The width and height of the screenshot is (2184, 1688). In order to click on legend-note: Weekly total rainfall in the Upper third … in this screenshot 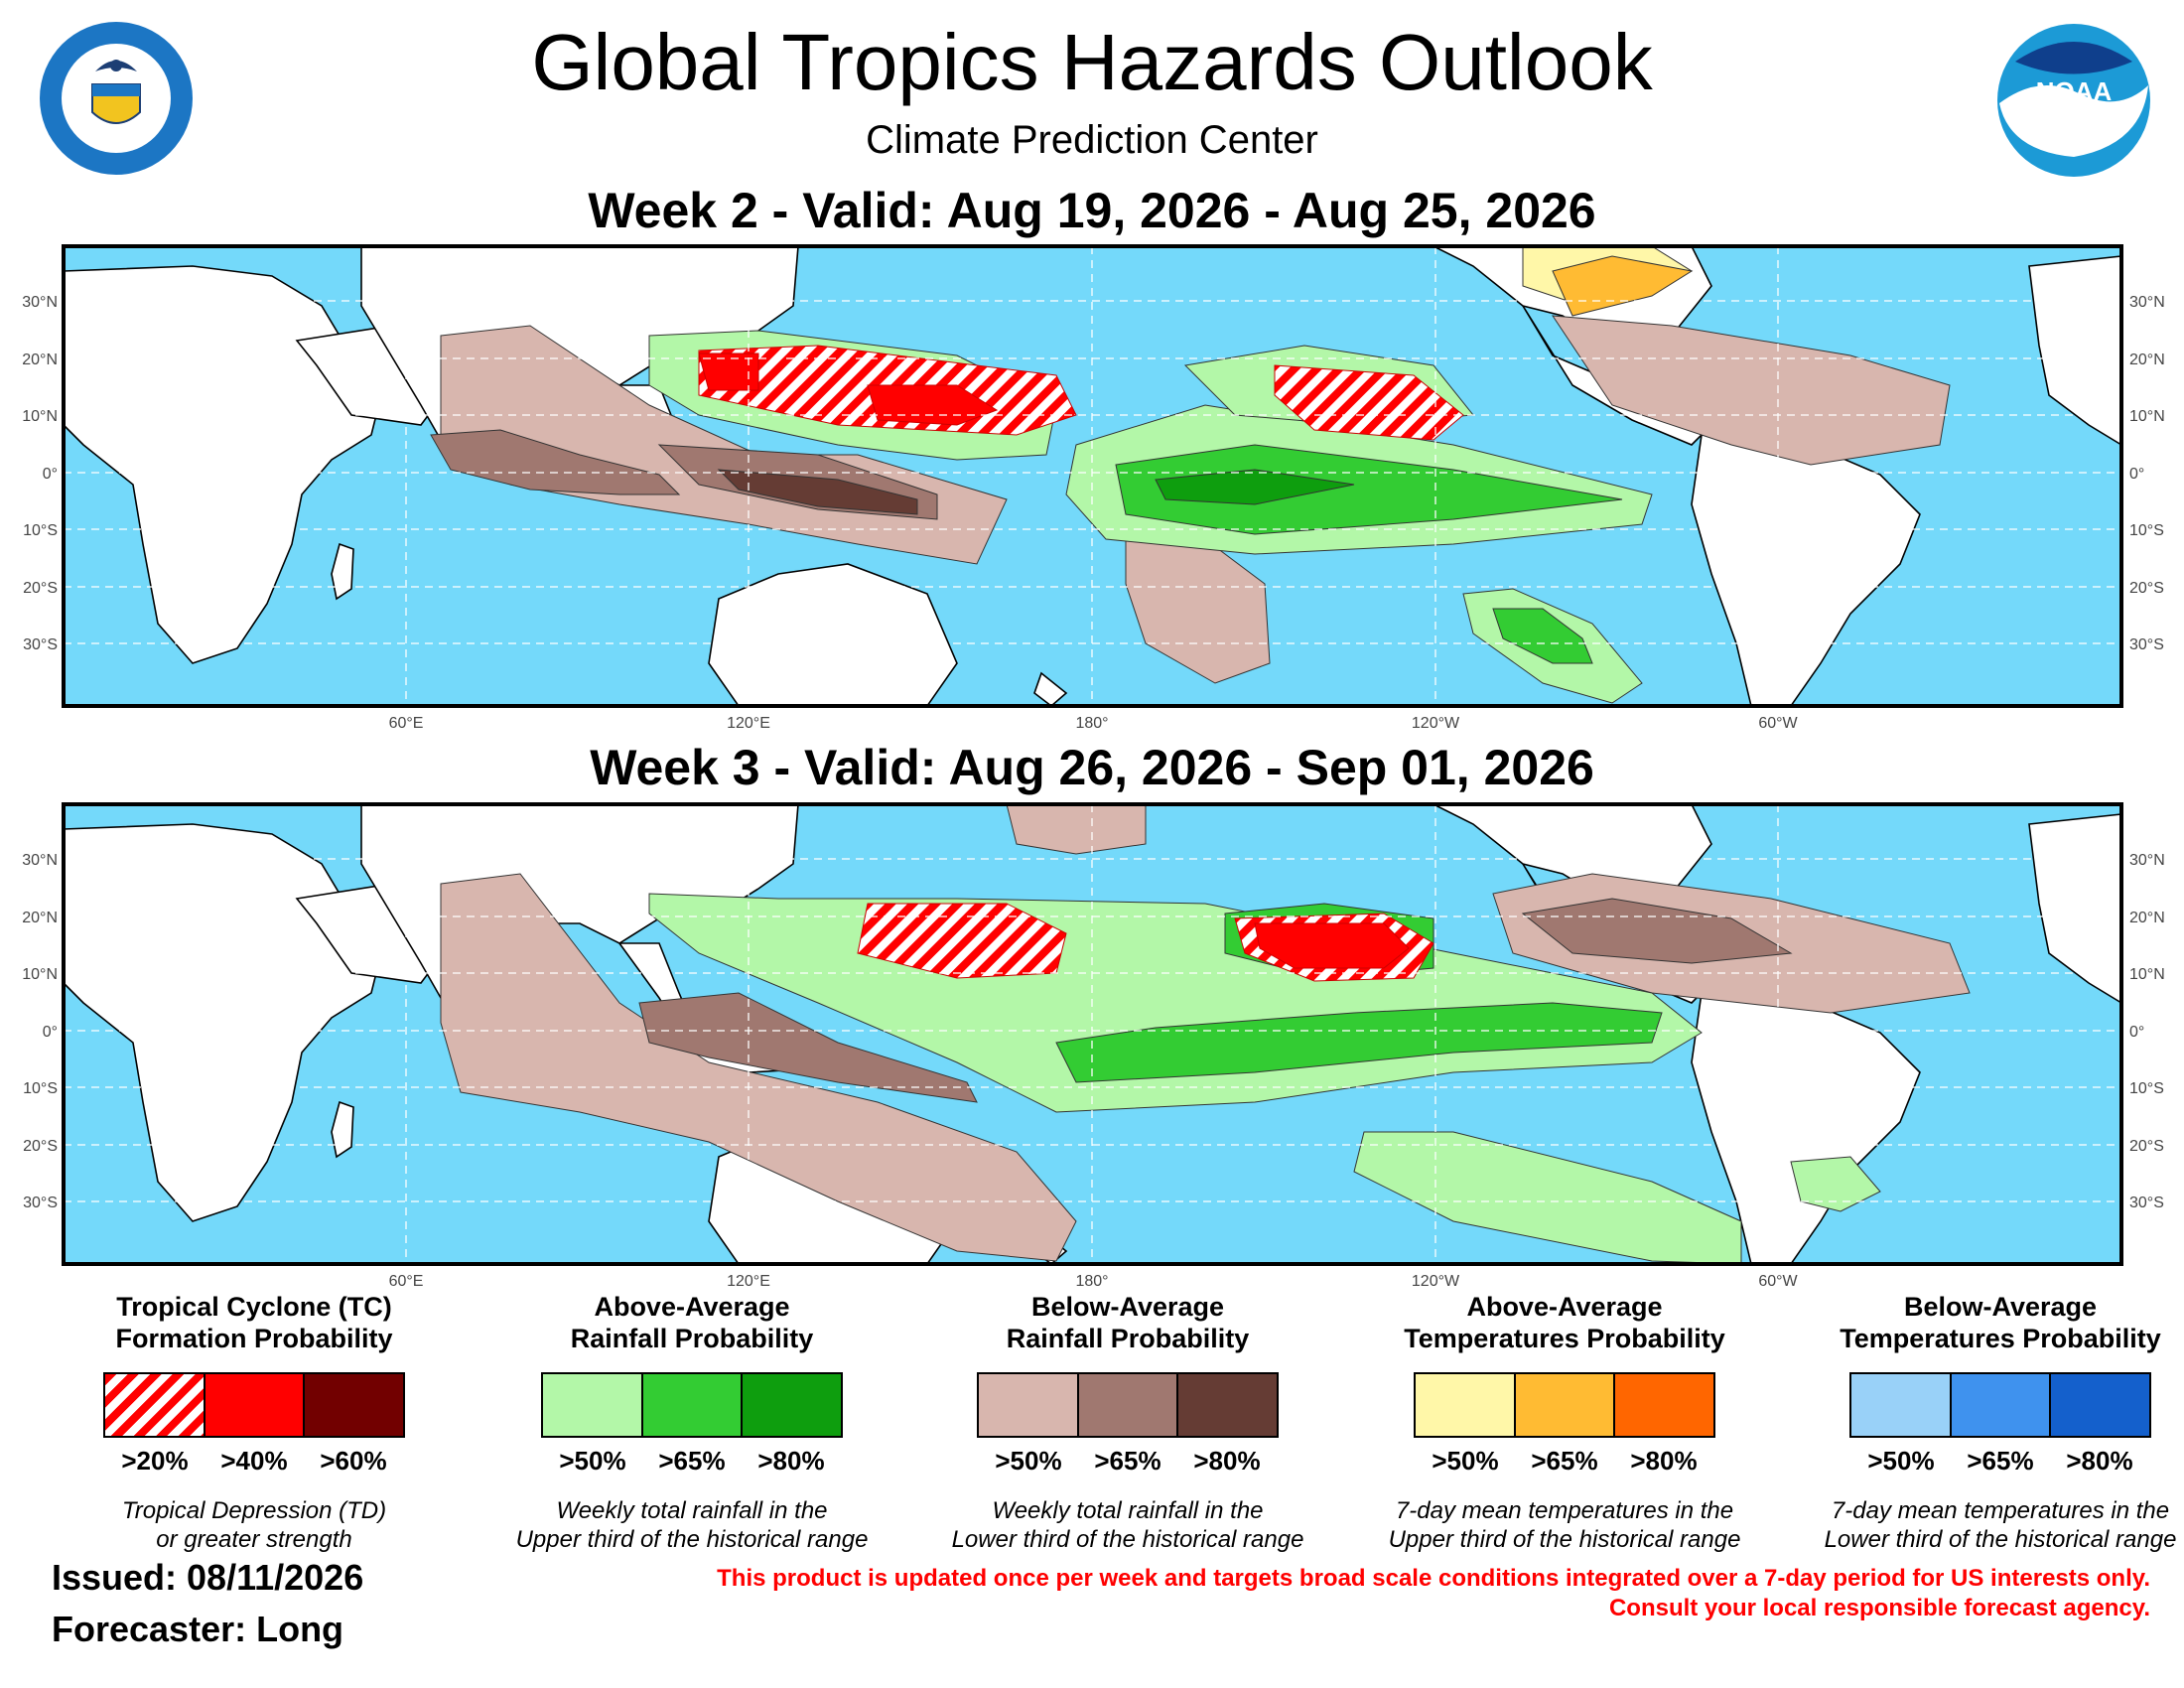, I will do `click(692, 1525)`.